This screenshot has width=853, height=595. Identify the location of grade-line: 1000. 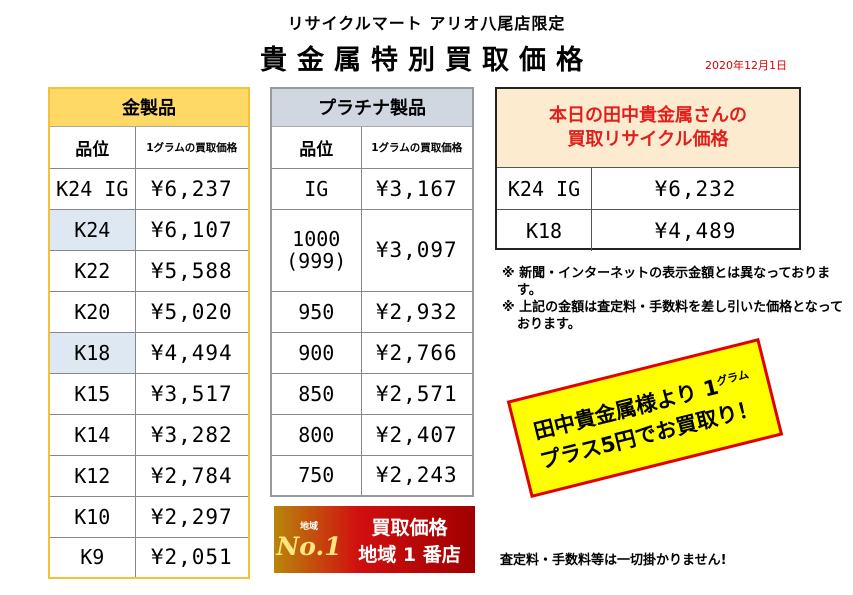
(316, 239).